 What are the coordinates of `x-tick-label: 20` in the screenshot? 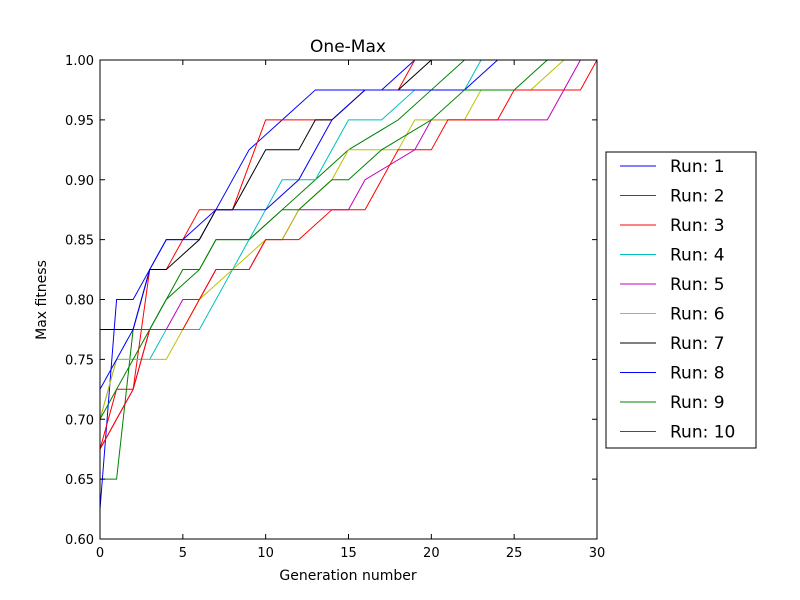 It's located at (431, 553).